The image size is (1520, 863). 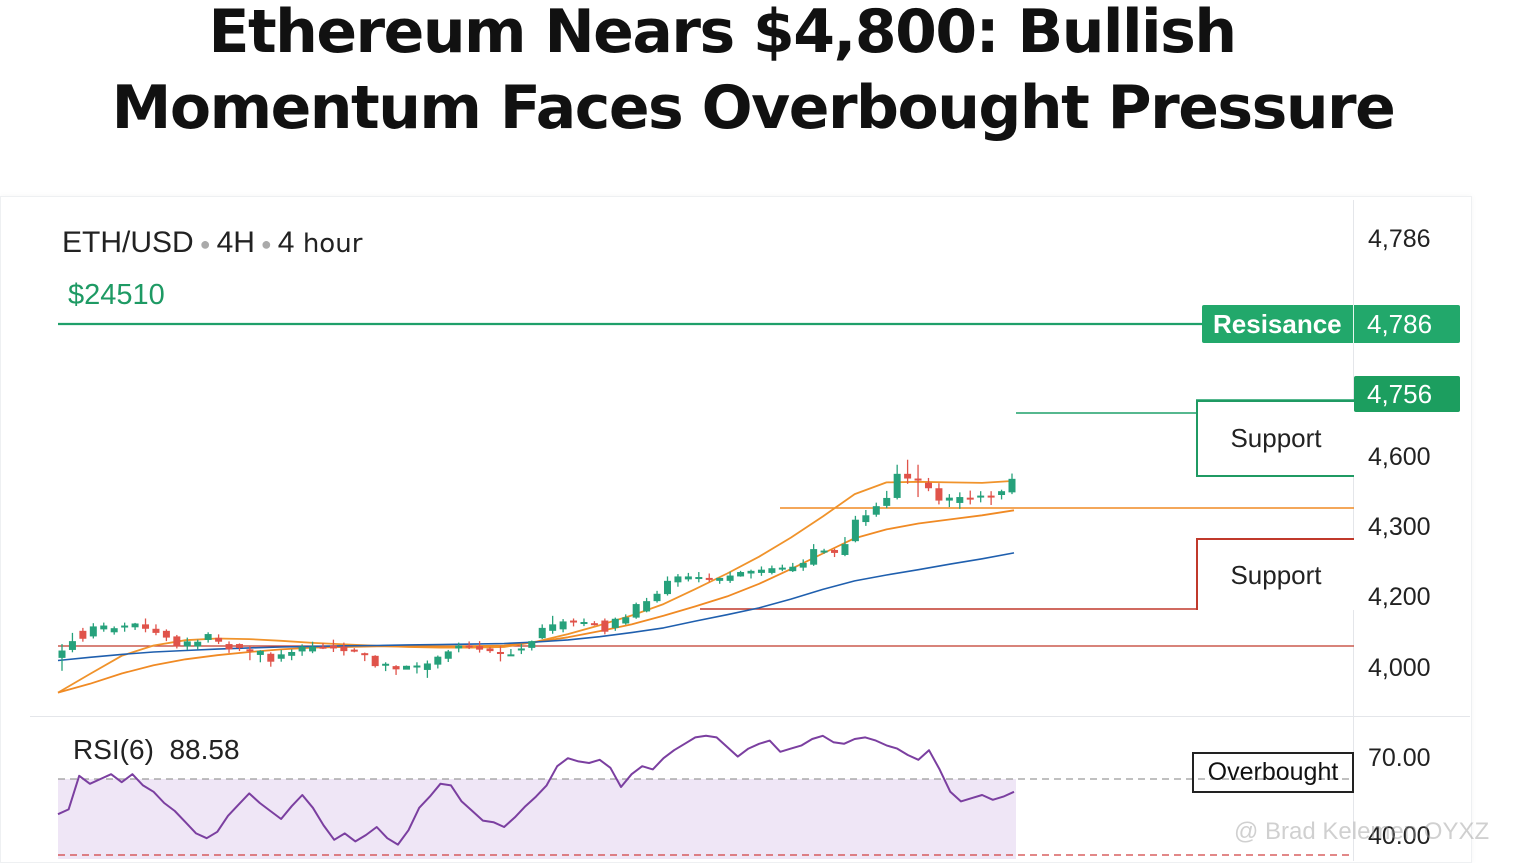 What do you see at coordinates (1400, 324) in the screenshot?
I see `resistance-value: 4,786` at bounding box center [1400, 324].